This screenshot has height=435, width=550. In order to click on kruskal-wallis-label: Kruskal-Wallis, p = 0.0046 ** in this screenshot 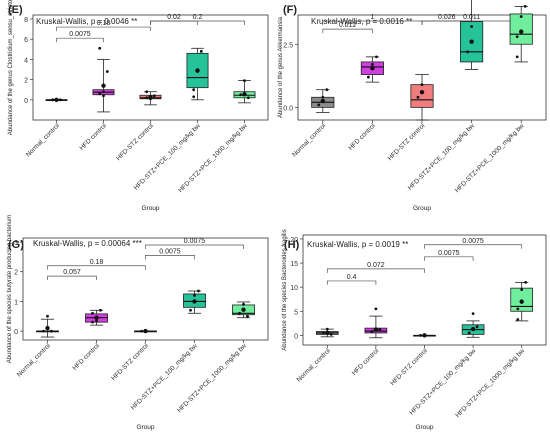, I will do `click(86, 21)`.